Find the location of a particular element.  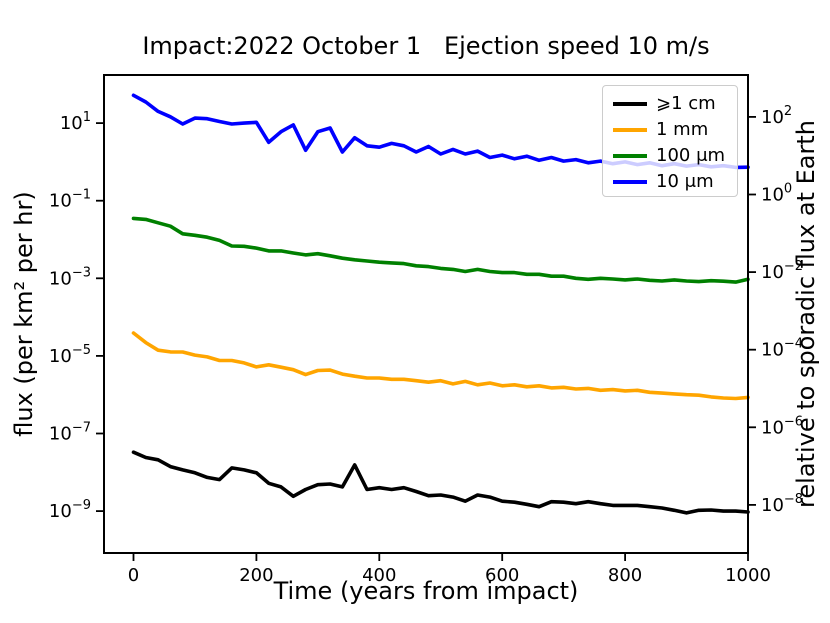

x-tick-label: 800 is located at coordinates (625, 575).